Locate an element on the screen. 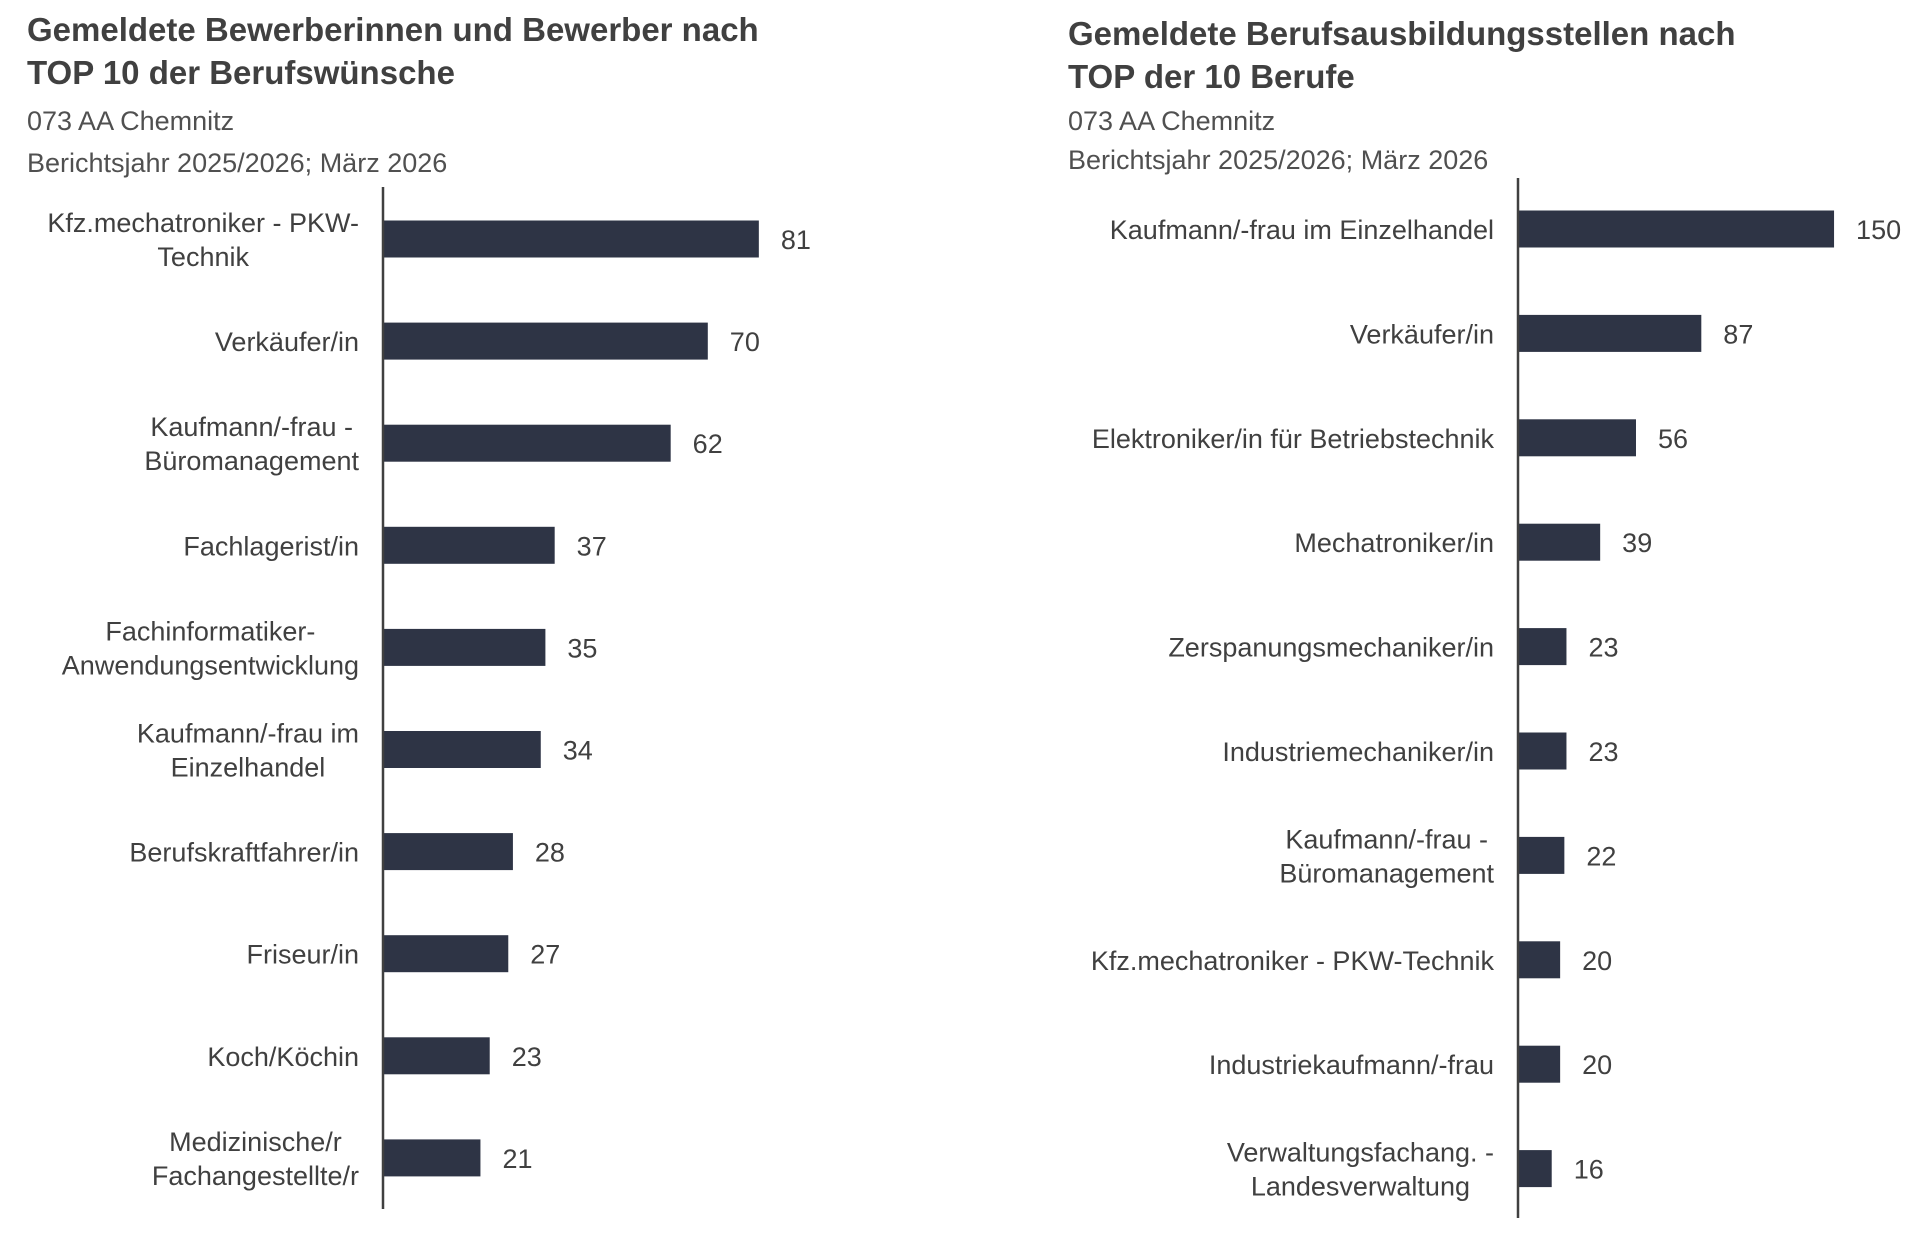 The height and width of the screenshot is (1234, 1920). title-line: TOP 10 der Berufswünsche is located at coordinates (241, 72).